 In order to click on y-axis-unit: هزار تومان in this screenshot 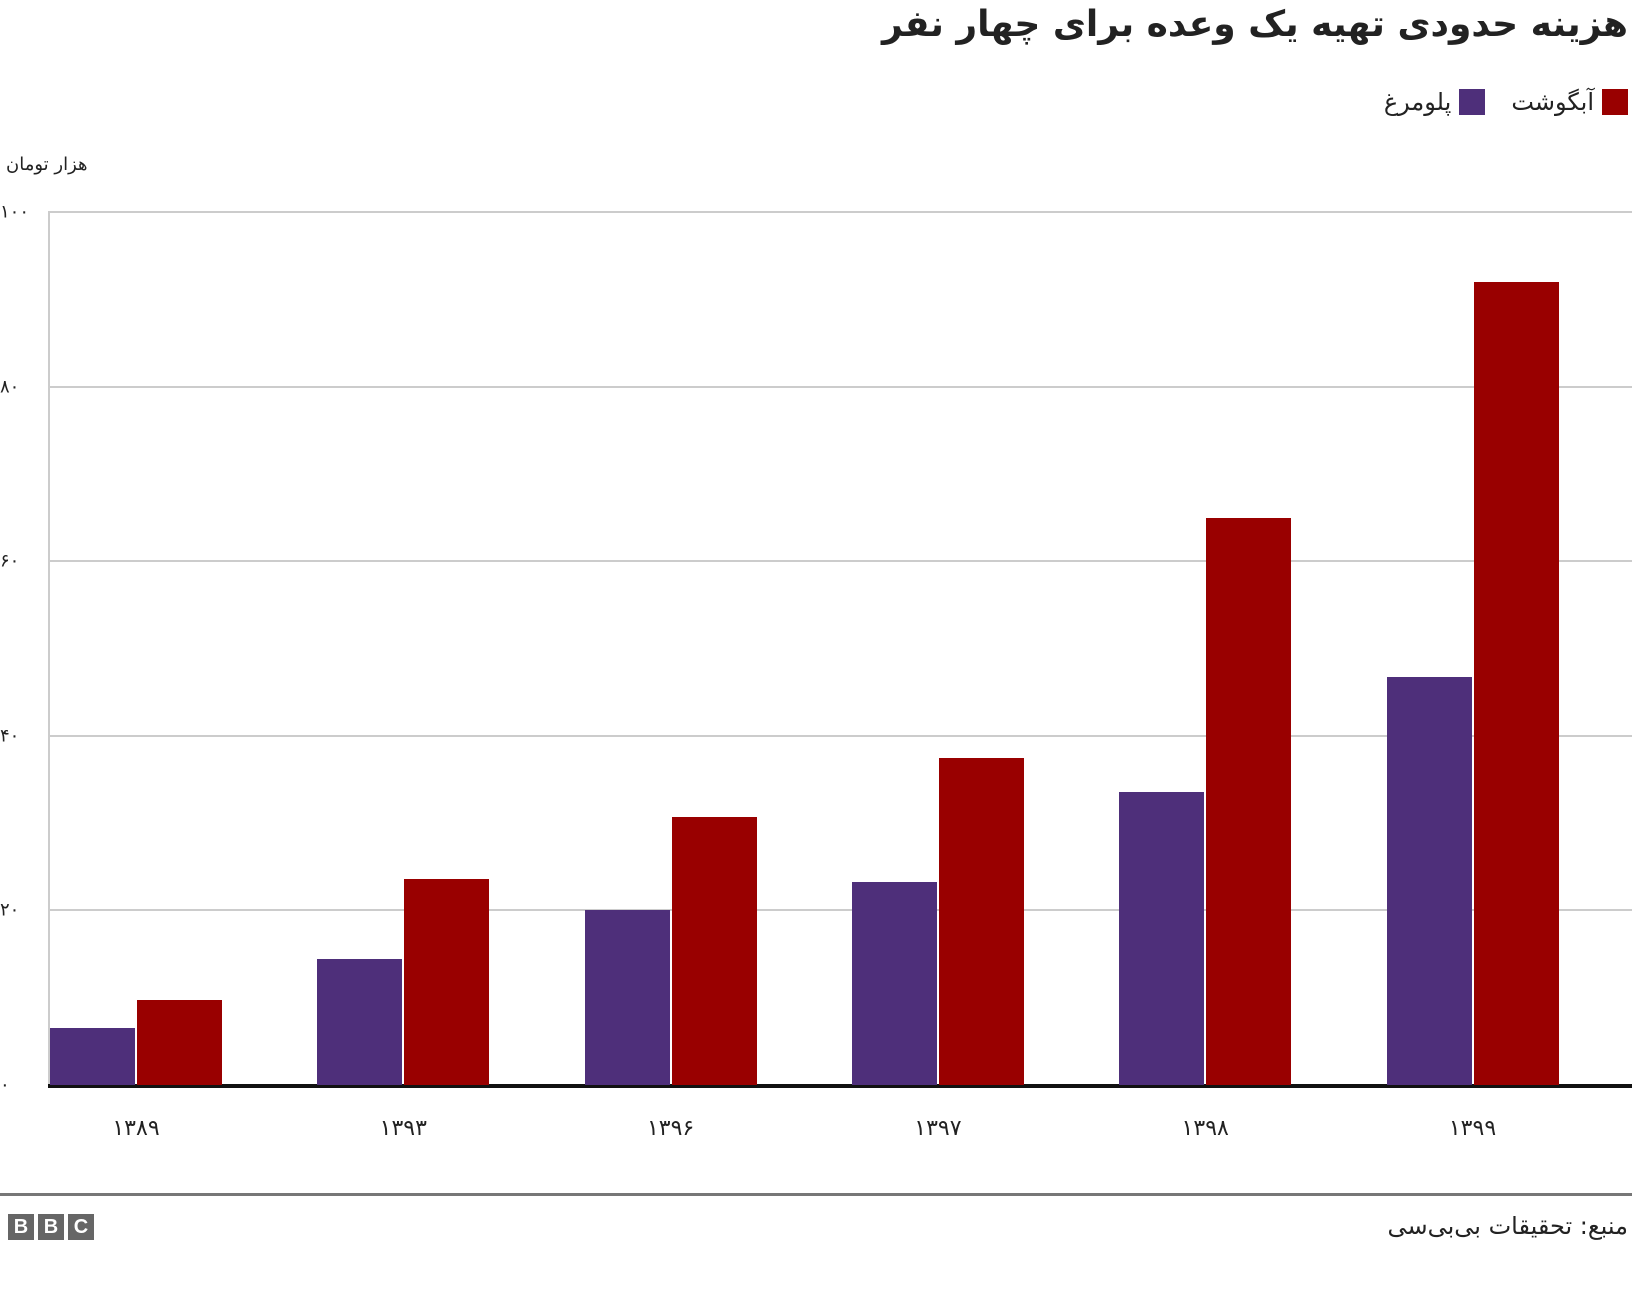, I will do `click(47, 164)`.